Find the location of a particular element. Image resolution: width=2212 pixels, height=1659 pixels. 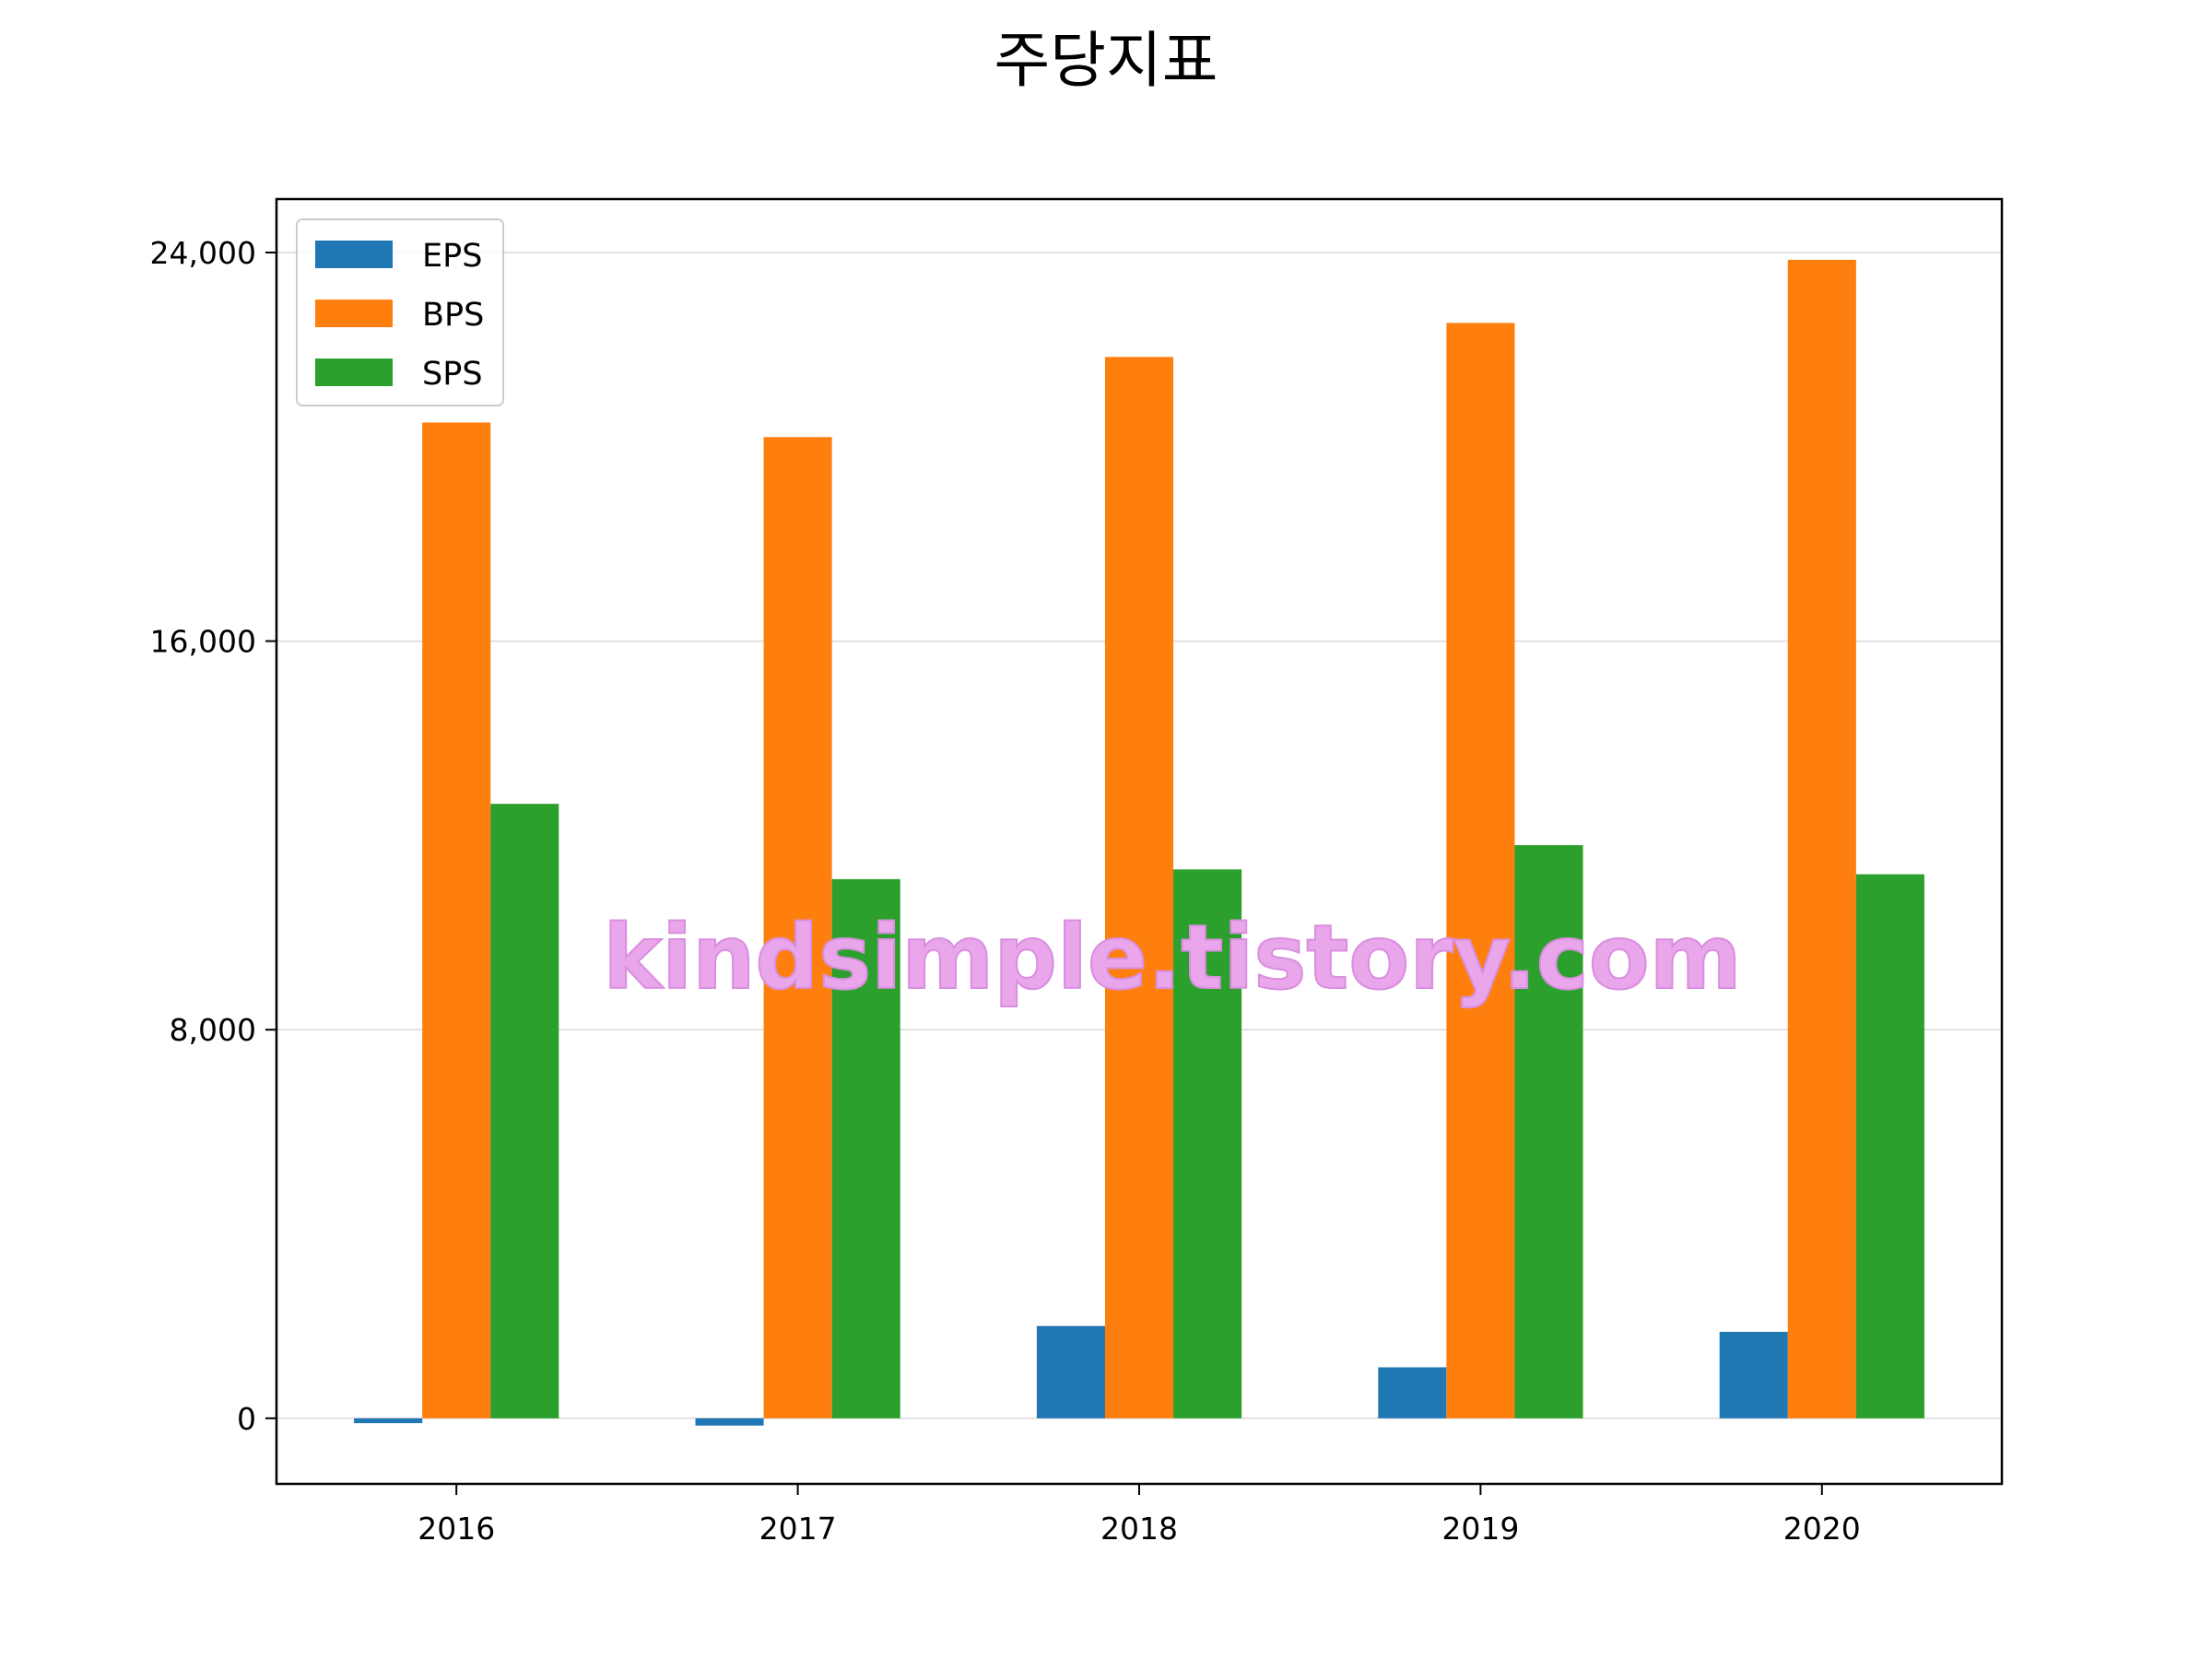

x-tick-label: 2019 is located at coordinates (1480, 1529).